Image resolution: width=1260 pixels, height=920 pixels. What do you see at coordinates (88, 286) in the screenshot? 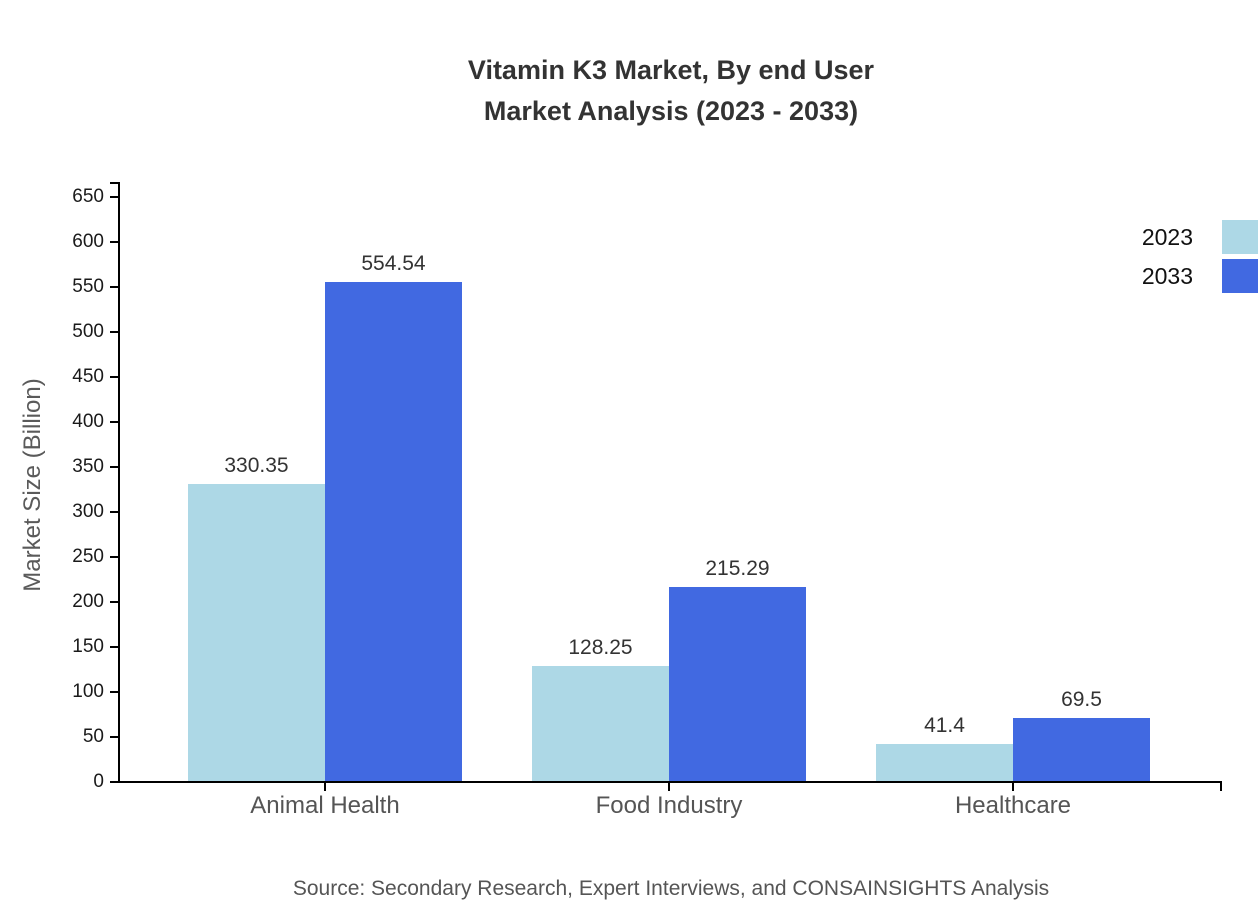
I see `y-tick-label: 550` at bounding box center [88, 286].